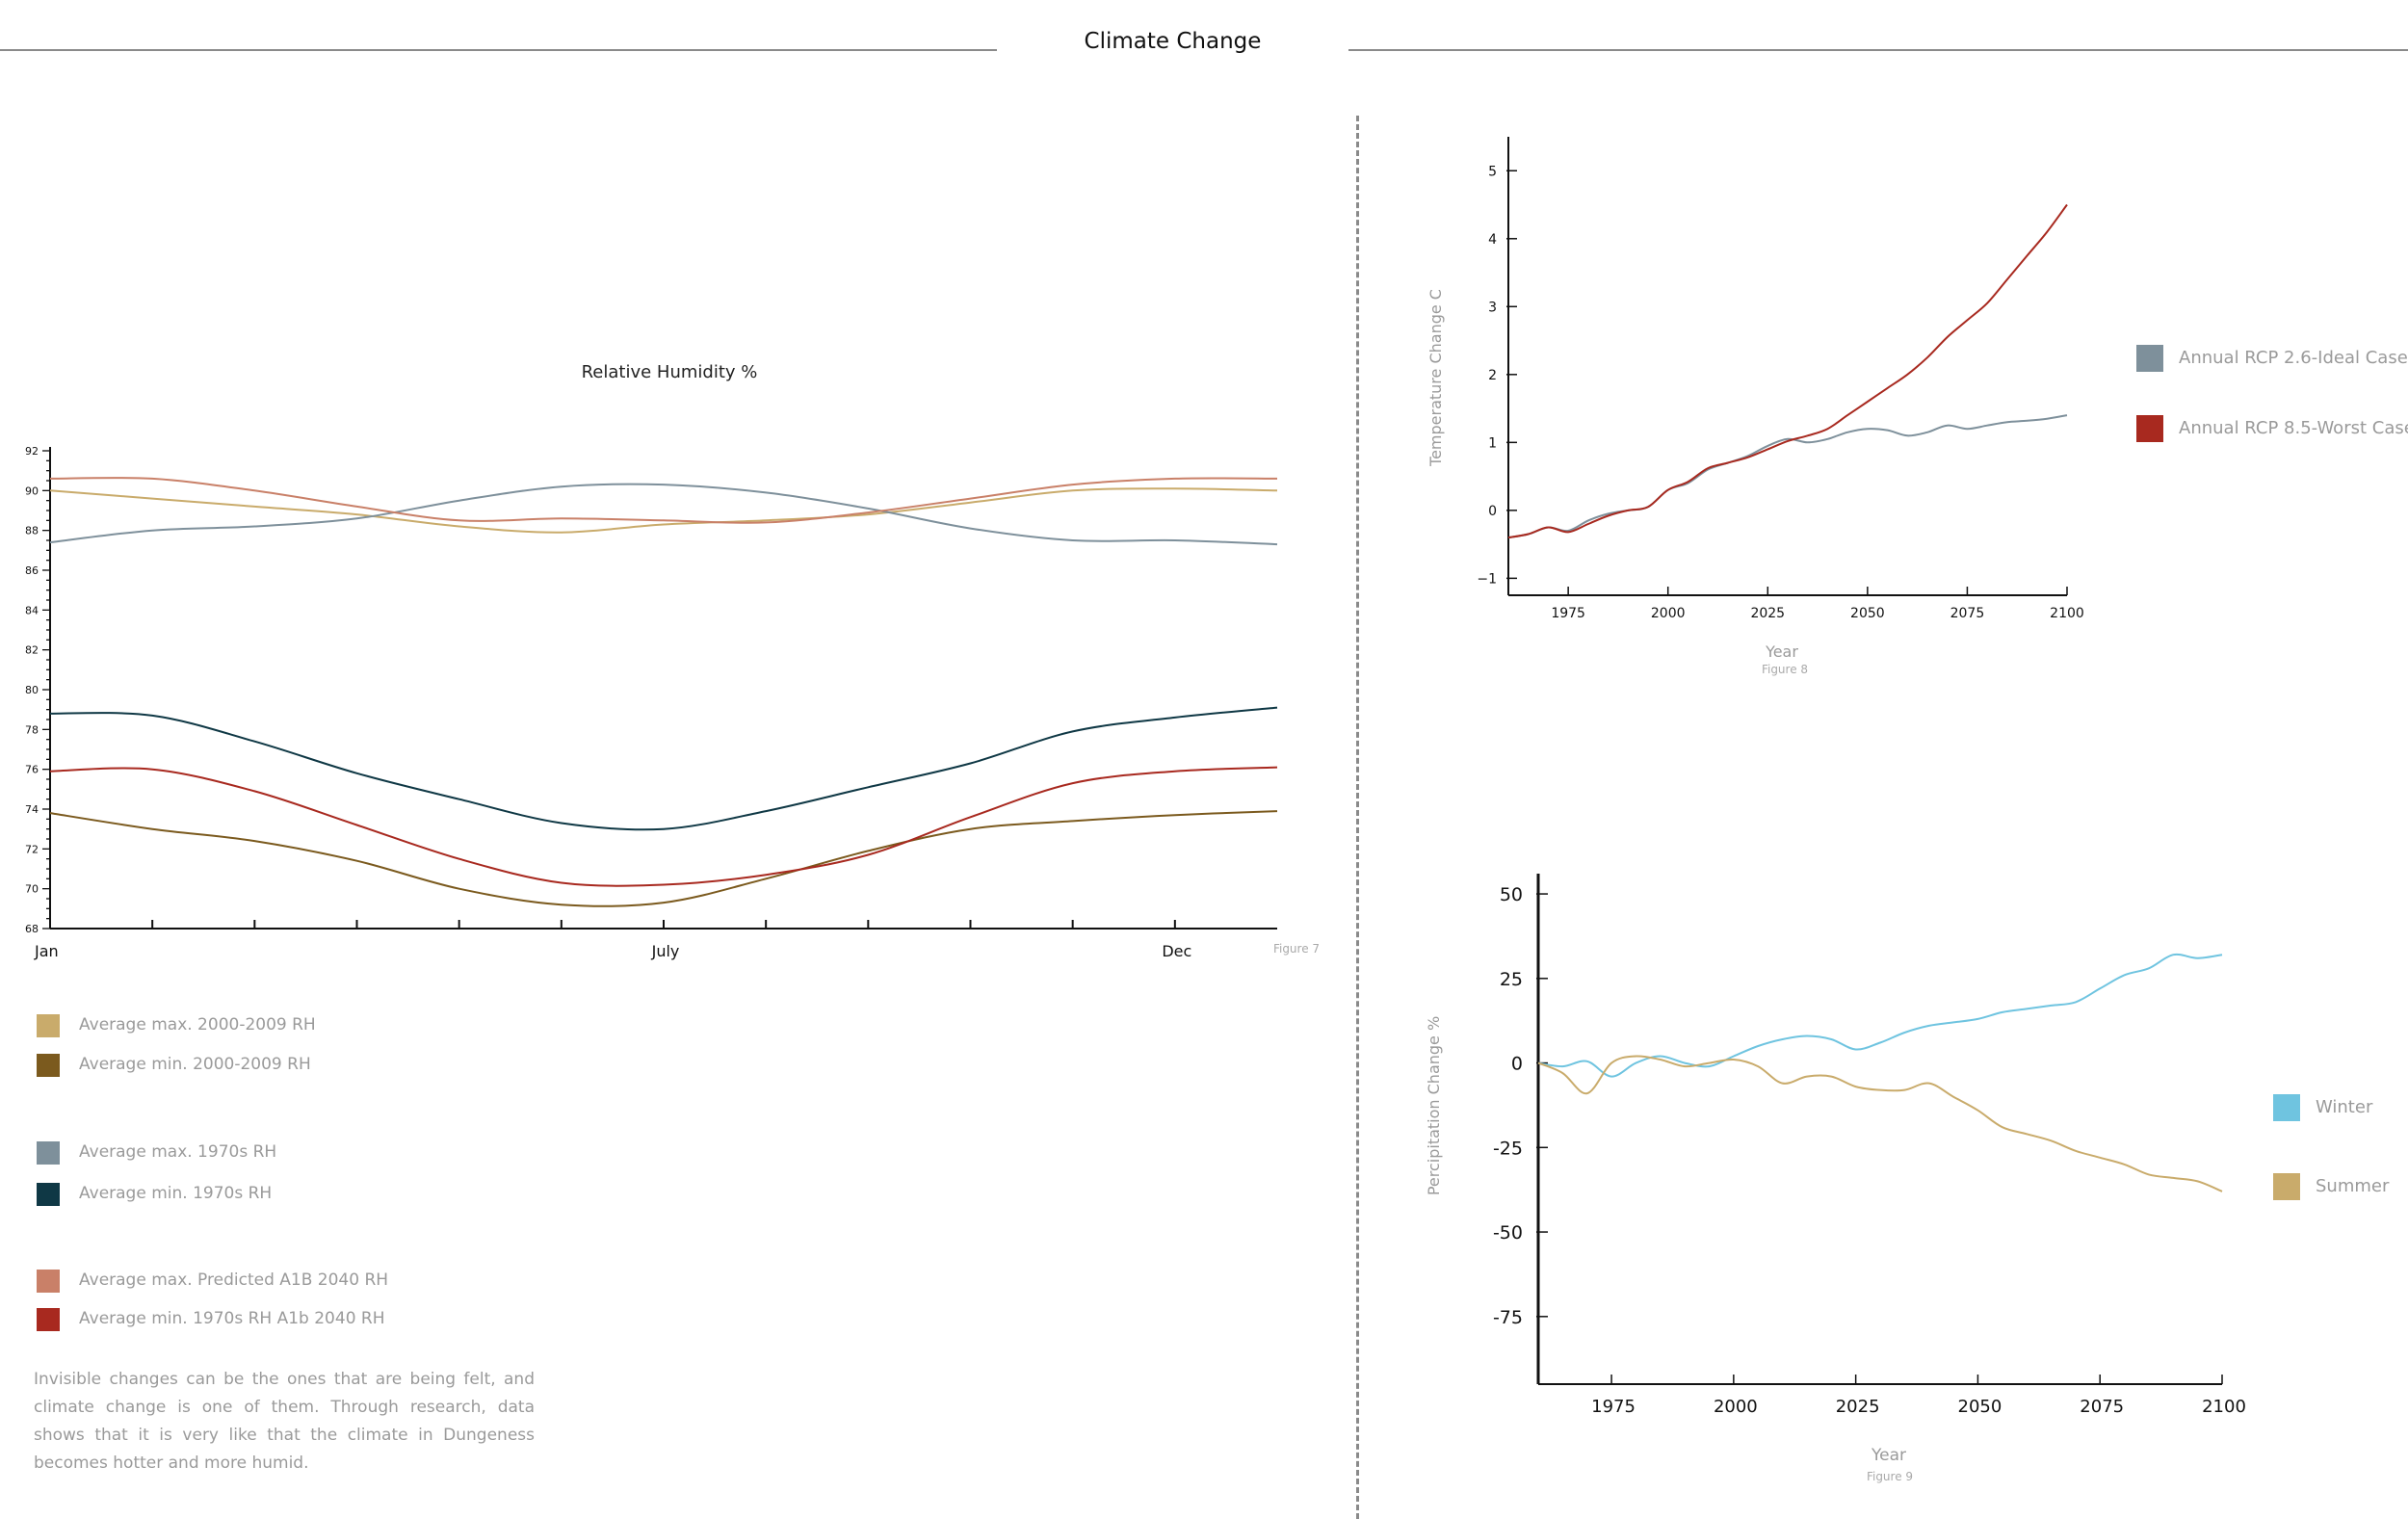 The width and height of the screenshot is (2408, 1519). Describe the element at coordinates (1492, 240) in the screenshot. I see `y-tick-label: 4` at that location.